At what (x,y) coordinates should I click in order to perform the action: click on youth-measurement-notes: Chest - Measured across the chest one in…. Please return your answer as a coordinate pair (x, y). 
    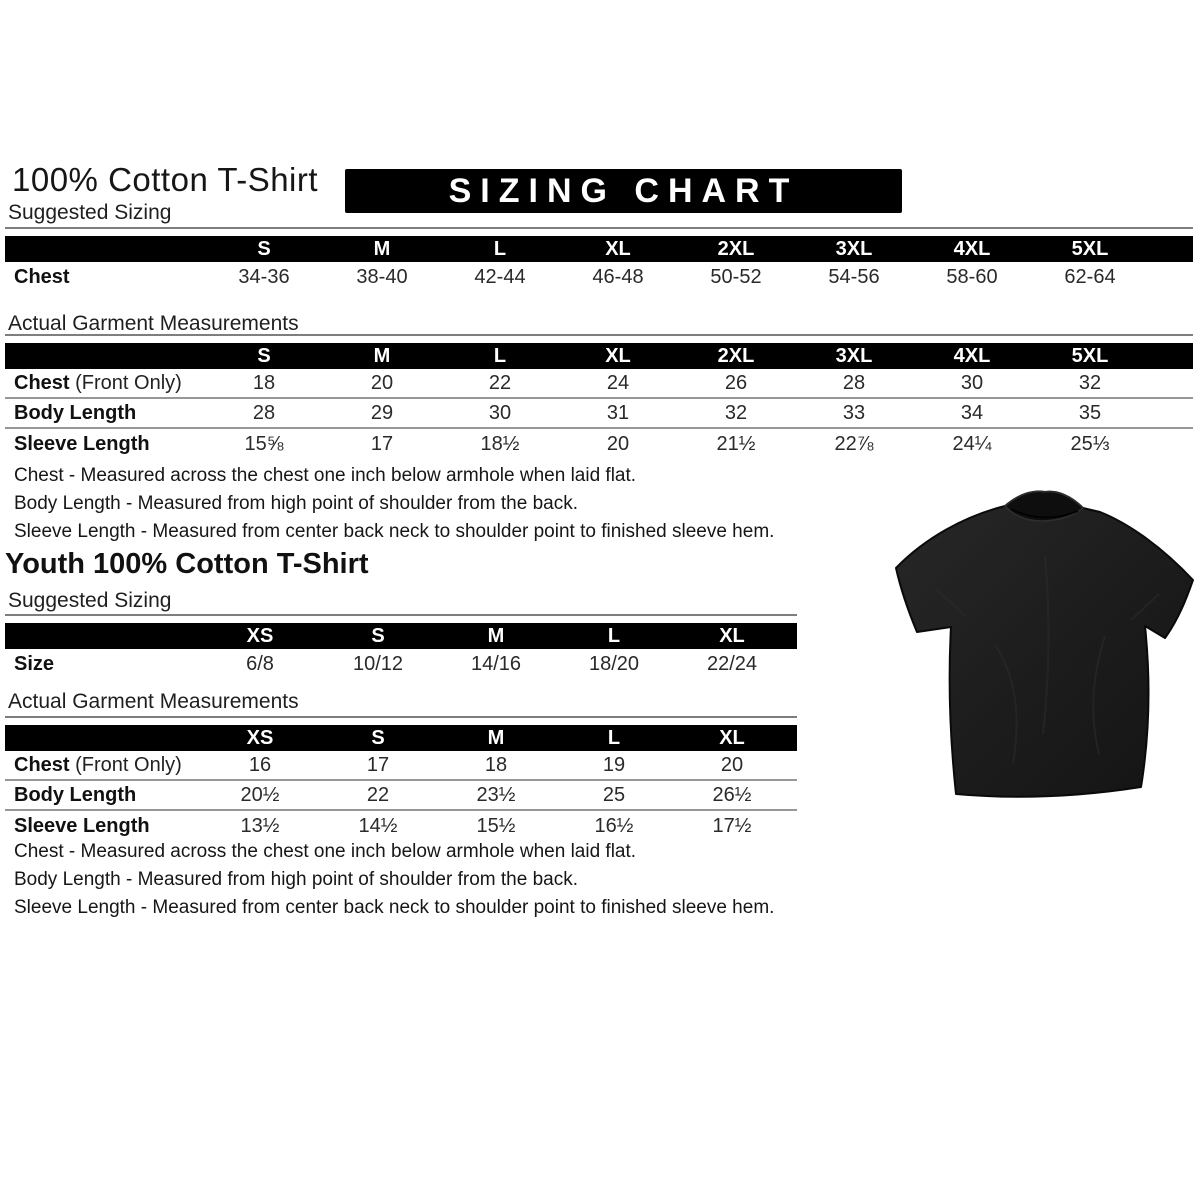
    Looking at the image, I should click on (394, 880).